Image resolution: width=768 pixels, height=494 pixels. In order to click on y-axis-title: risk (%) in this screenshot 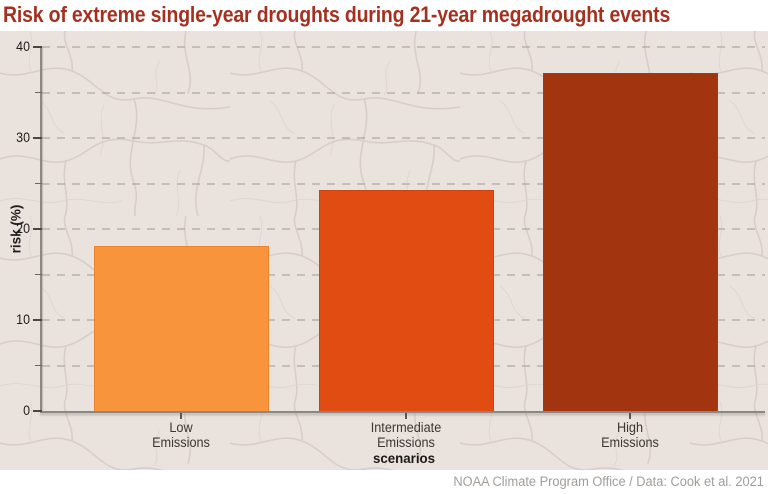, I will do `click(16, 229)`.